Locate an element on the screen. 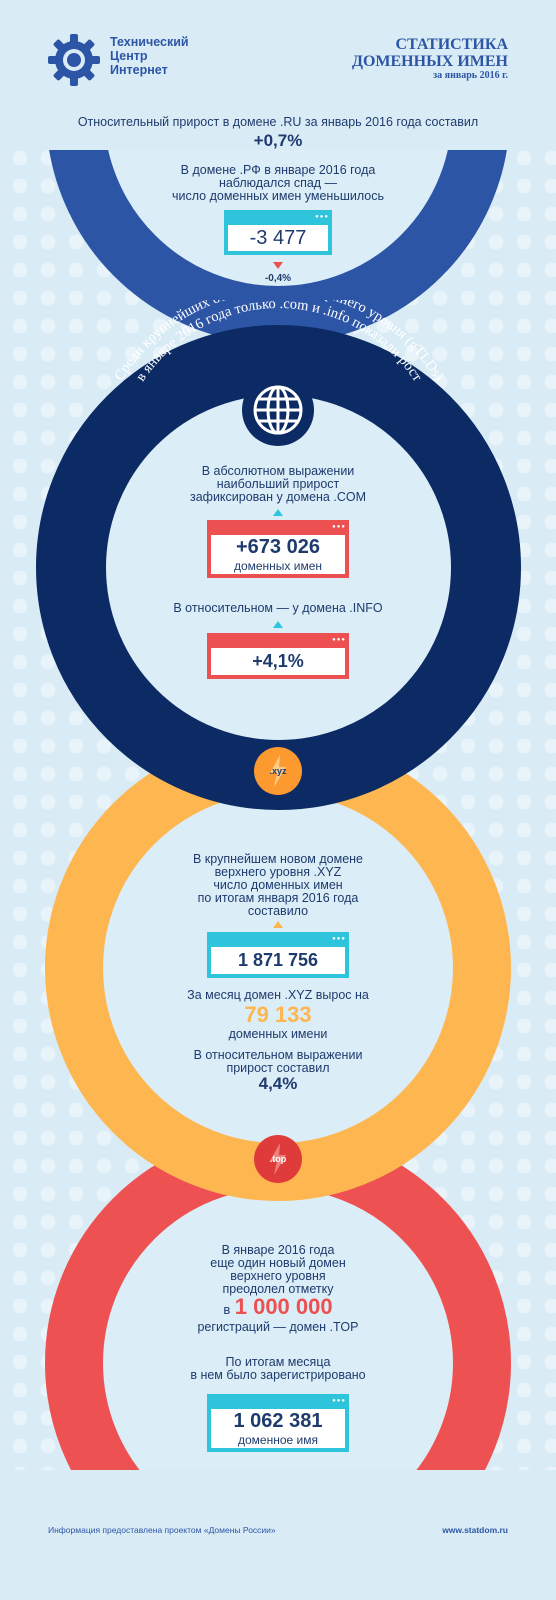 This screenshot has width=556, height=1600. top-badge-label: .top is located at coordinates (278, 1159).